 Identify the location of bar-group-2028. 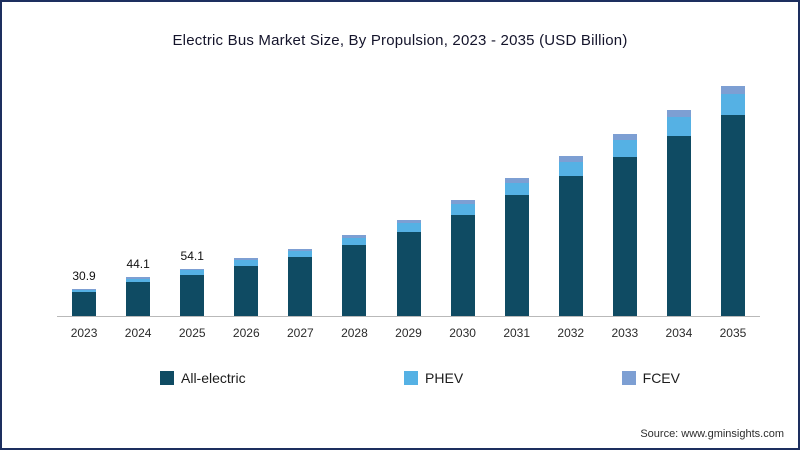
(354, 193).